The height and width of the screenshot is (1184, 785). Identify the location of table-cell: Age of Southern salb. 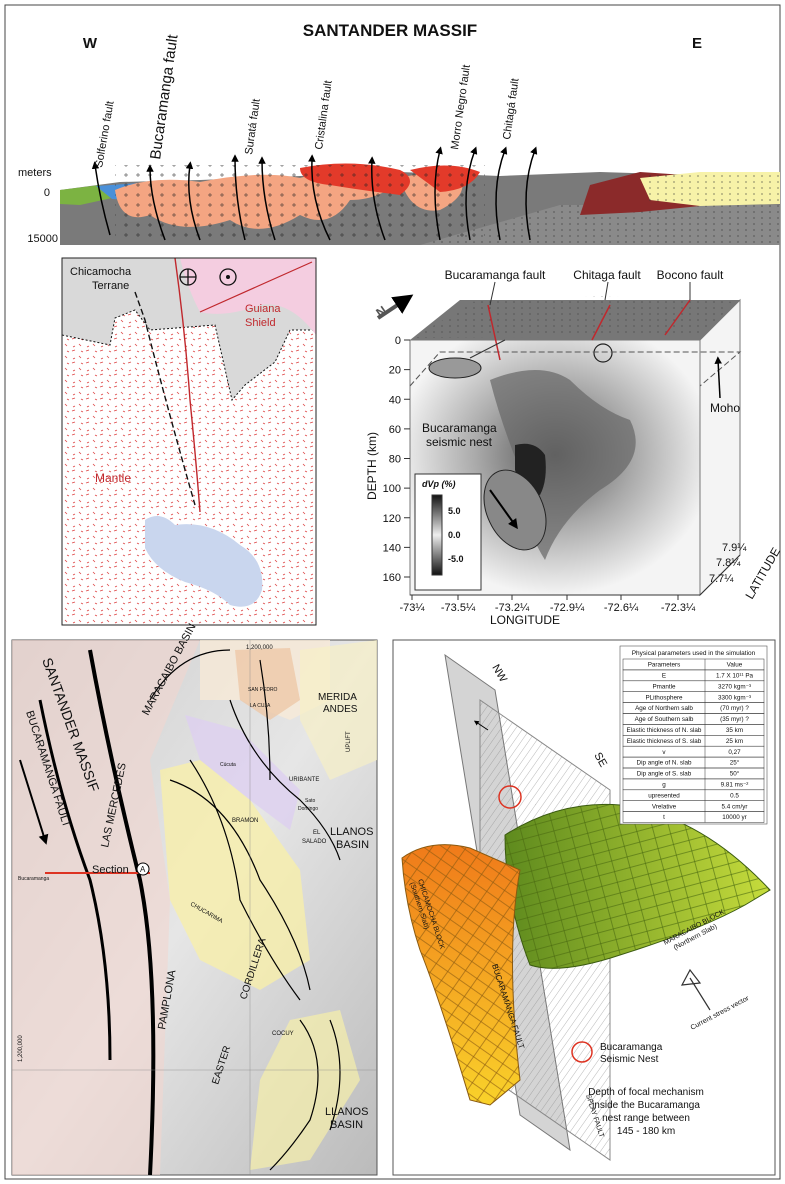
(664, 719).